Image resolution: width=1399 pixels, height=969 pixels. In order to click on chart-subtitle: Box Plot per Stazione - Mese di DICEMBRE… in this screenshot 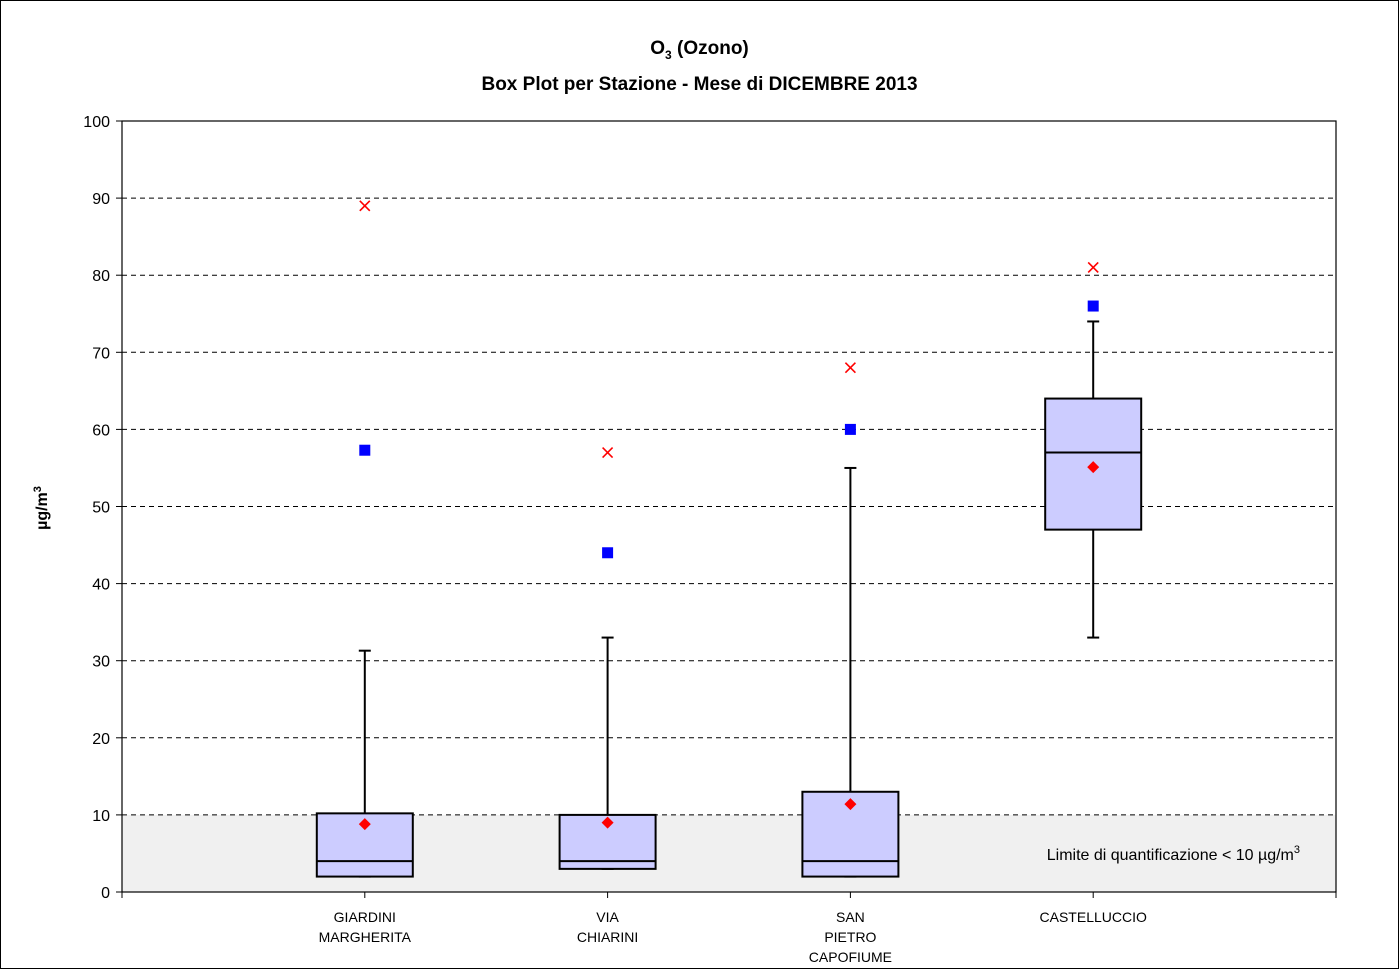, I will do `click(699, 84)`.